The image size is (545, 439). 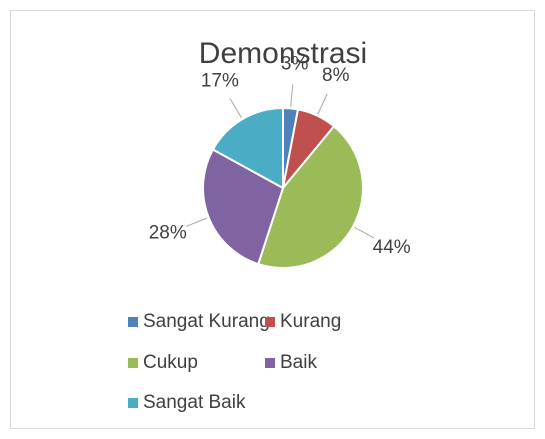 I want to click on legend-label: Cukup, so click(x=170, y=362).